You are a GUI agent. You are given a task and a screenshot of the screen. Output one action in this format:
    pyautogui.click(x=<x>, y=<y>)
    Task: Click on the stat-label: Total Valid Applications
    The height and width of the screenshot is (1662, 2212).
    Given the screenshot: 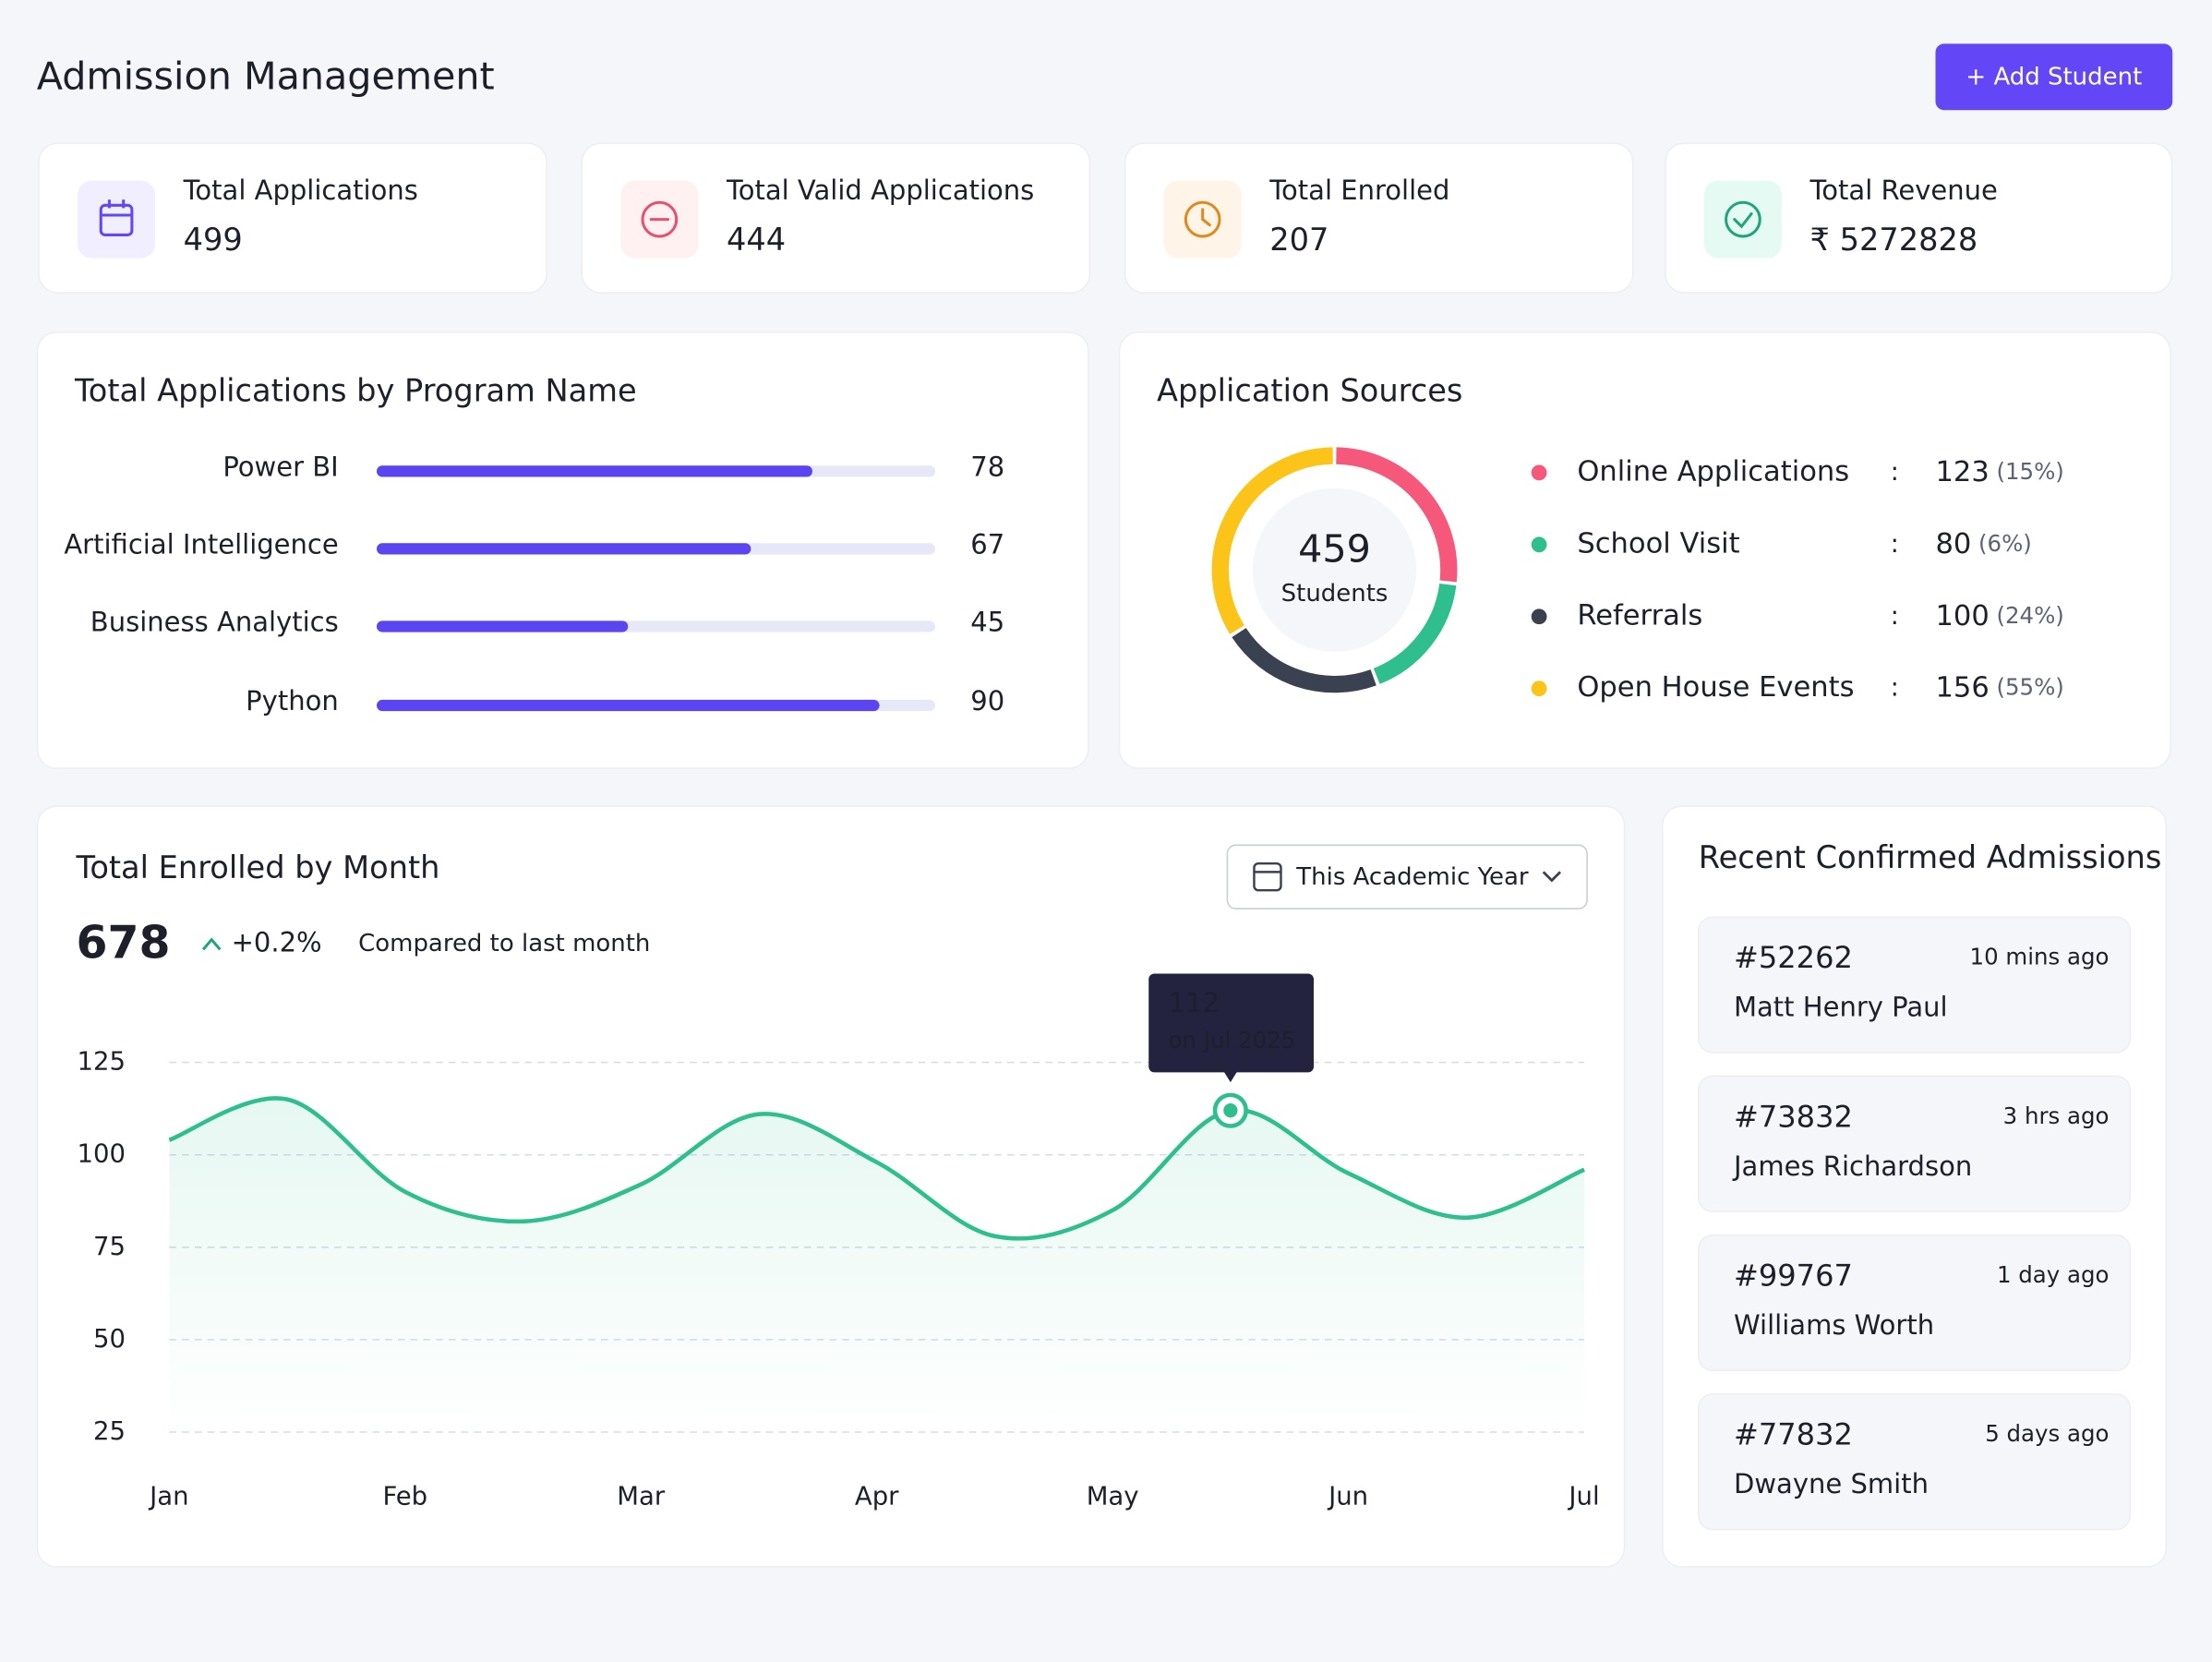 What is the action you would take?
    pyautogui.click(x=880, y=190)
    